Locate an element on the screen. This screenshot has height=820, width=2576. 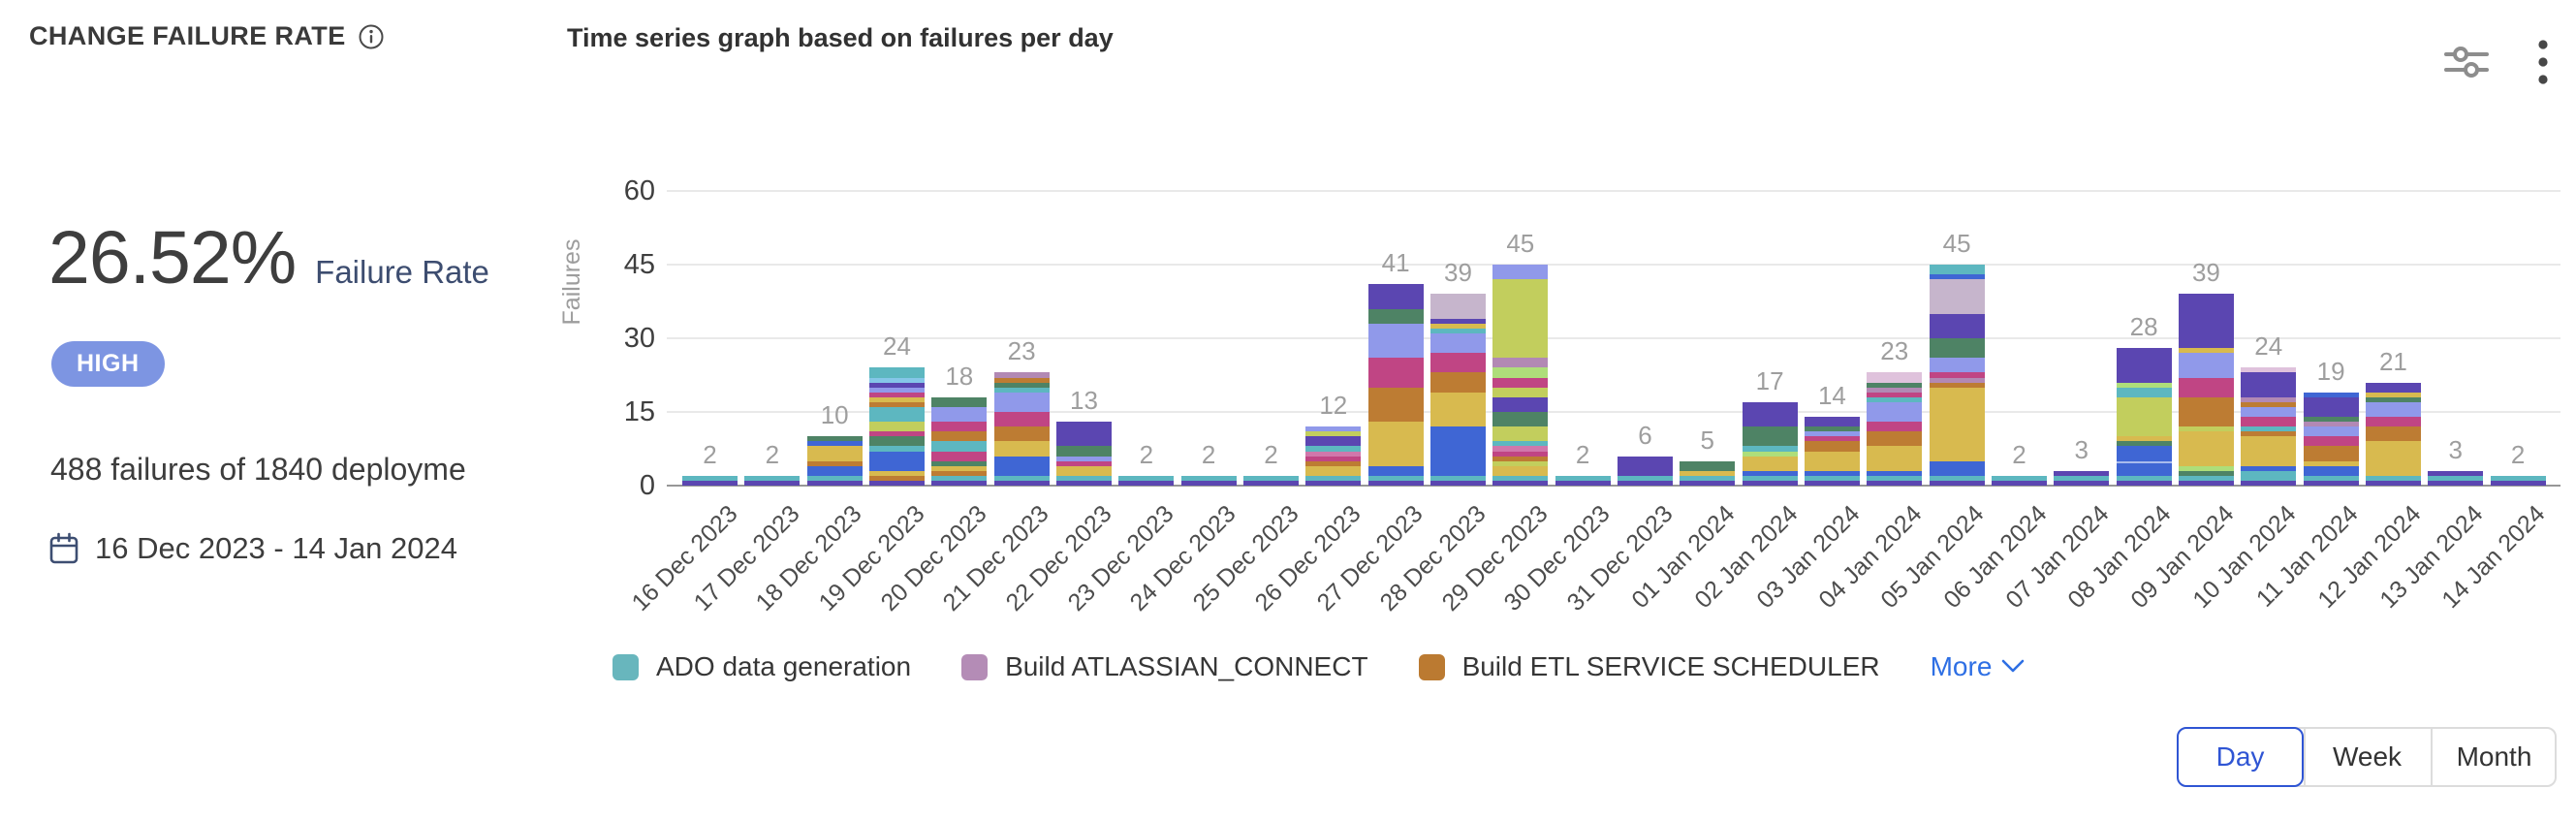
chart-settings-icon is located at coordinates (2466, 62).